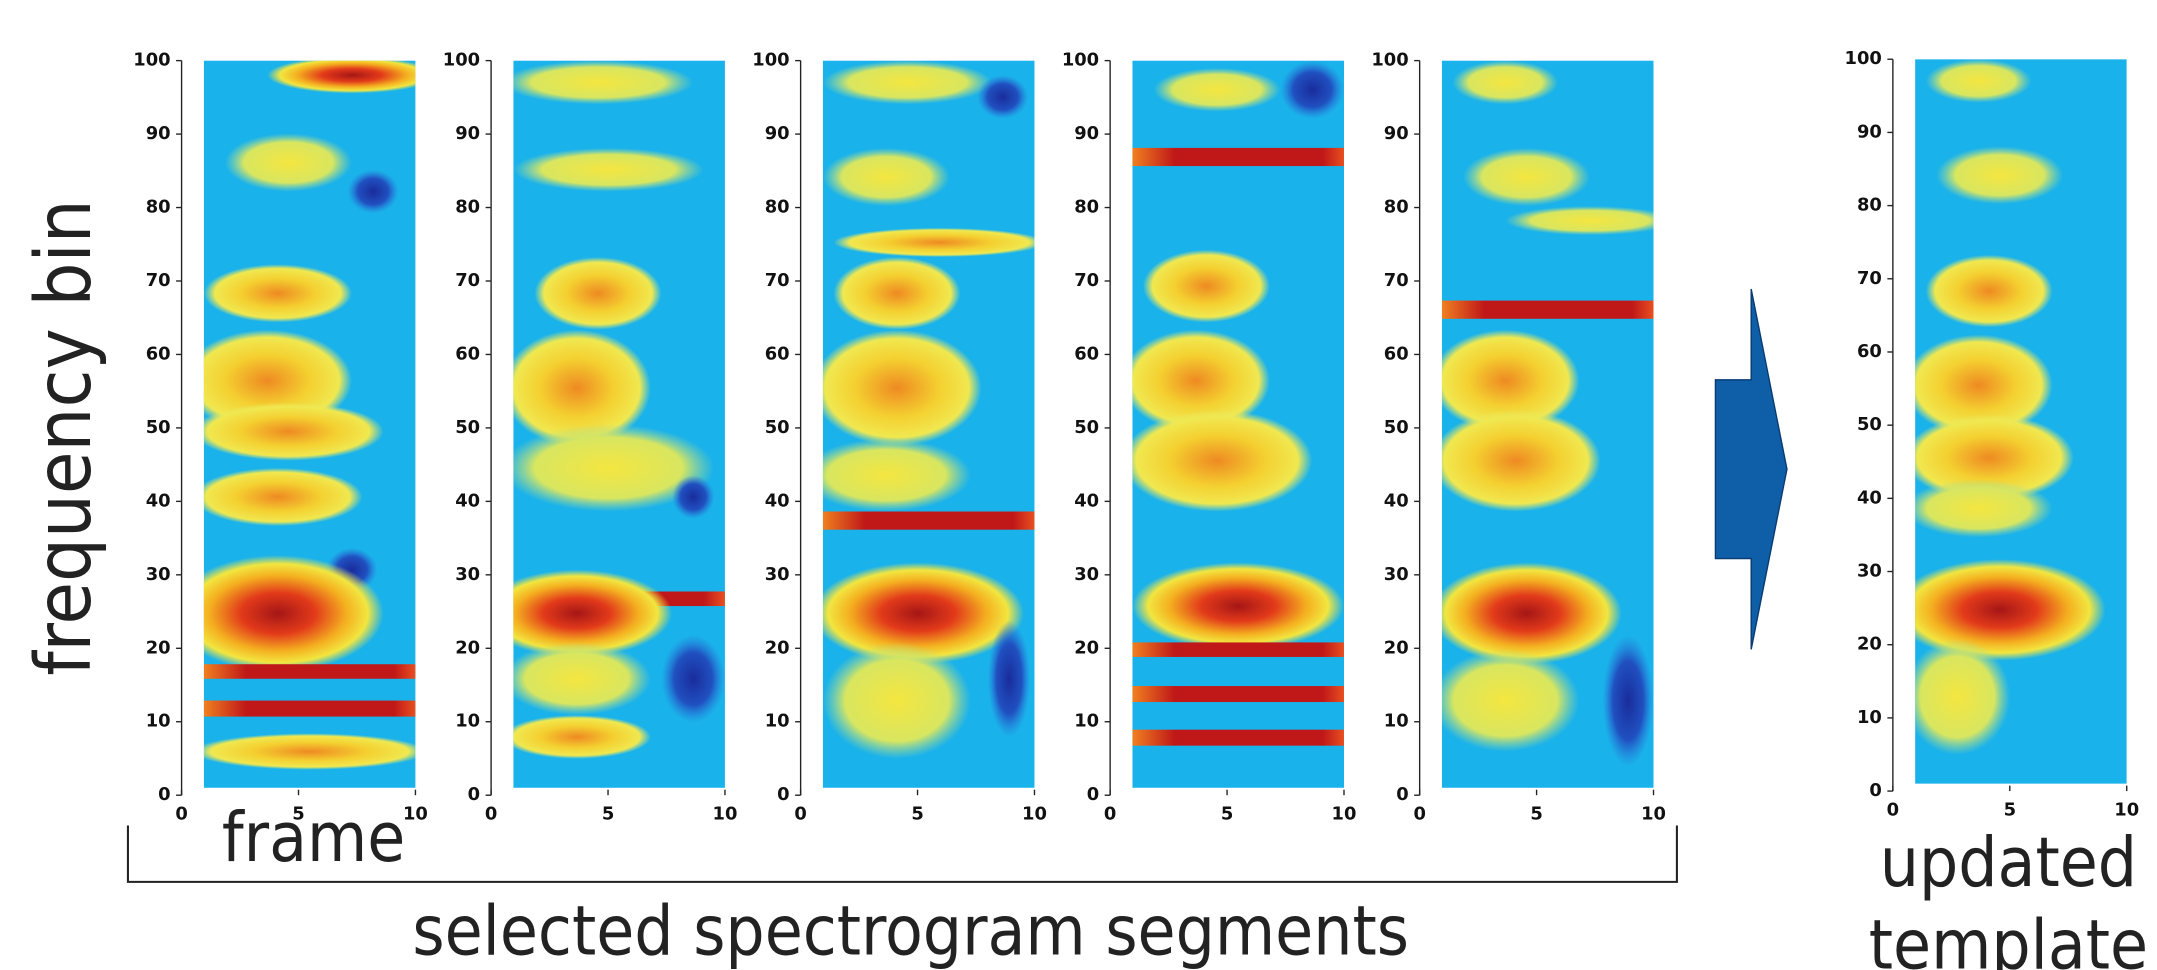 The image size is (2157, 970). What do you see at coordinates (910, 931) in the screenshot?
I see `group-label: selected spectrogram segments` at bounding box center [910, 931].